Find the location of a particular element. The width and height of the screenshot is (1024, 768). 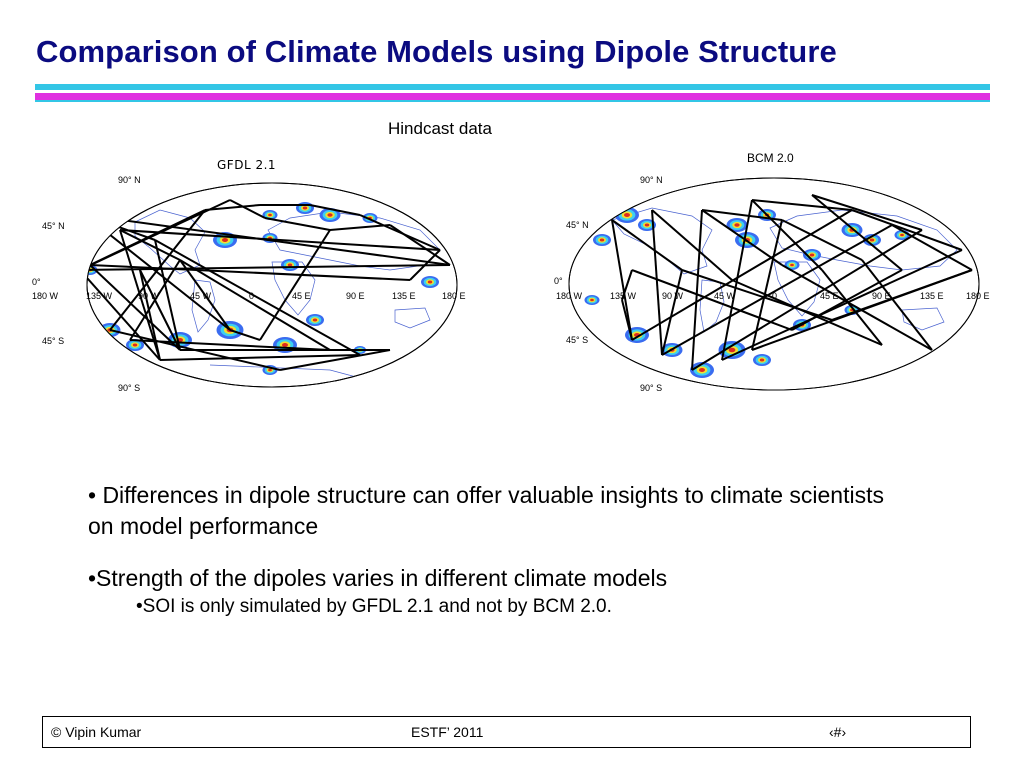

lon-label: 135 E is located at coordinates (932, 296).